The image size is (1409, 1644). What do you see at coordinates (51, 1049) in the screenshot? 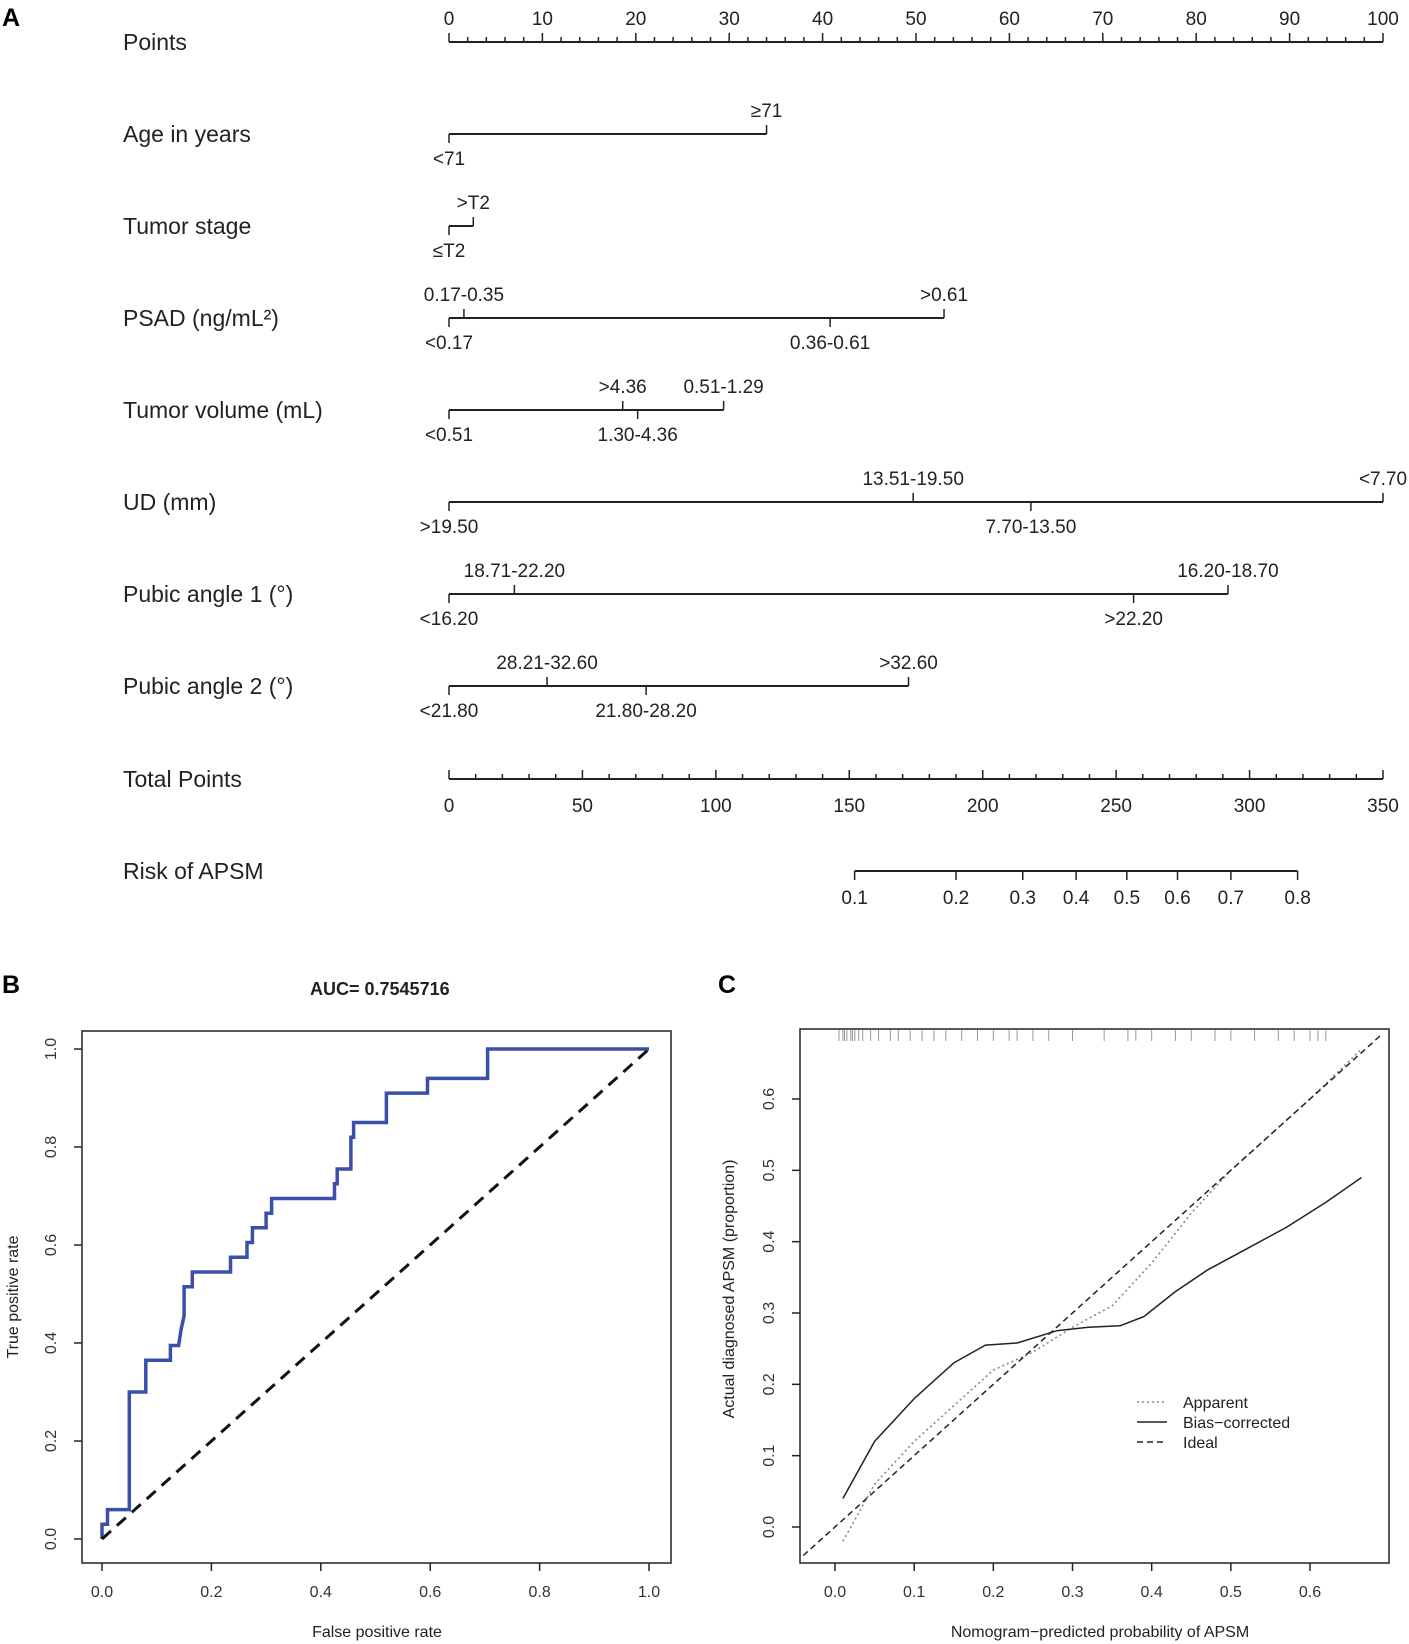
I see `roc-y-tick-label: 1.0` at bounding box center [51, 1049].